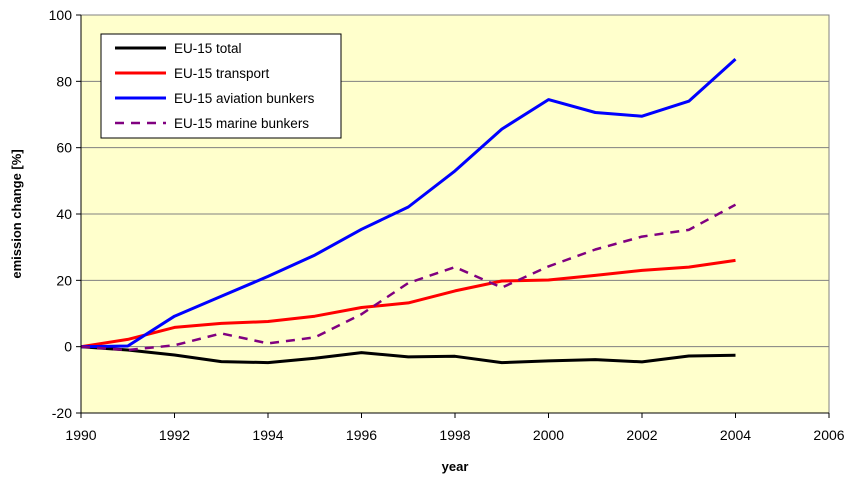 This screenshot has width=852, height=477. What do you see at coordinates (174, 435) in the screenshot?
I see `x-tick-label: 1992` at bounding box center [174, 435].